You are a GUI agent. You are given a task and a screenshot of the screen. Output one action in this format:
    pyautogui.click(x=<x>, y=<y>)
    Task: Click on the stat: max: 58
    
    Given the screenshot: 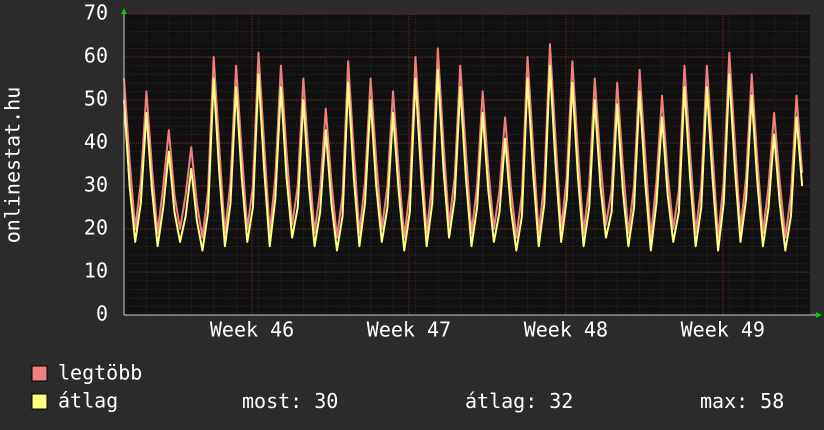 What is the action you would take?
    pyautogui.click(x=742, y=401)
    